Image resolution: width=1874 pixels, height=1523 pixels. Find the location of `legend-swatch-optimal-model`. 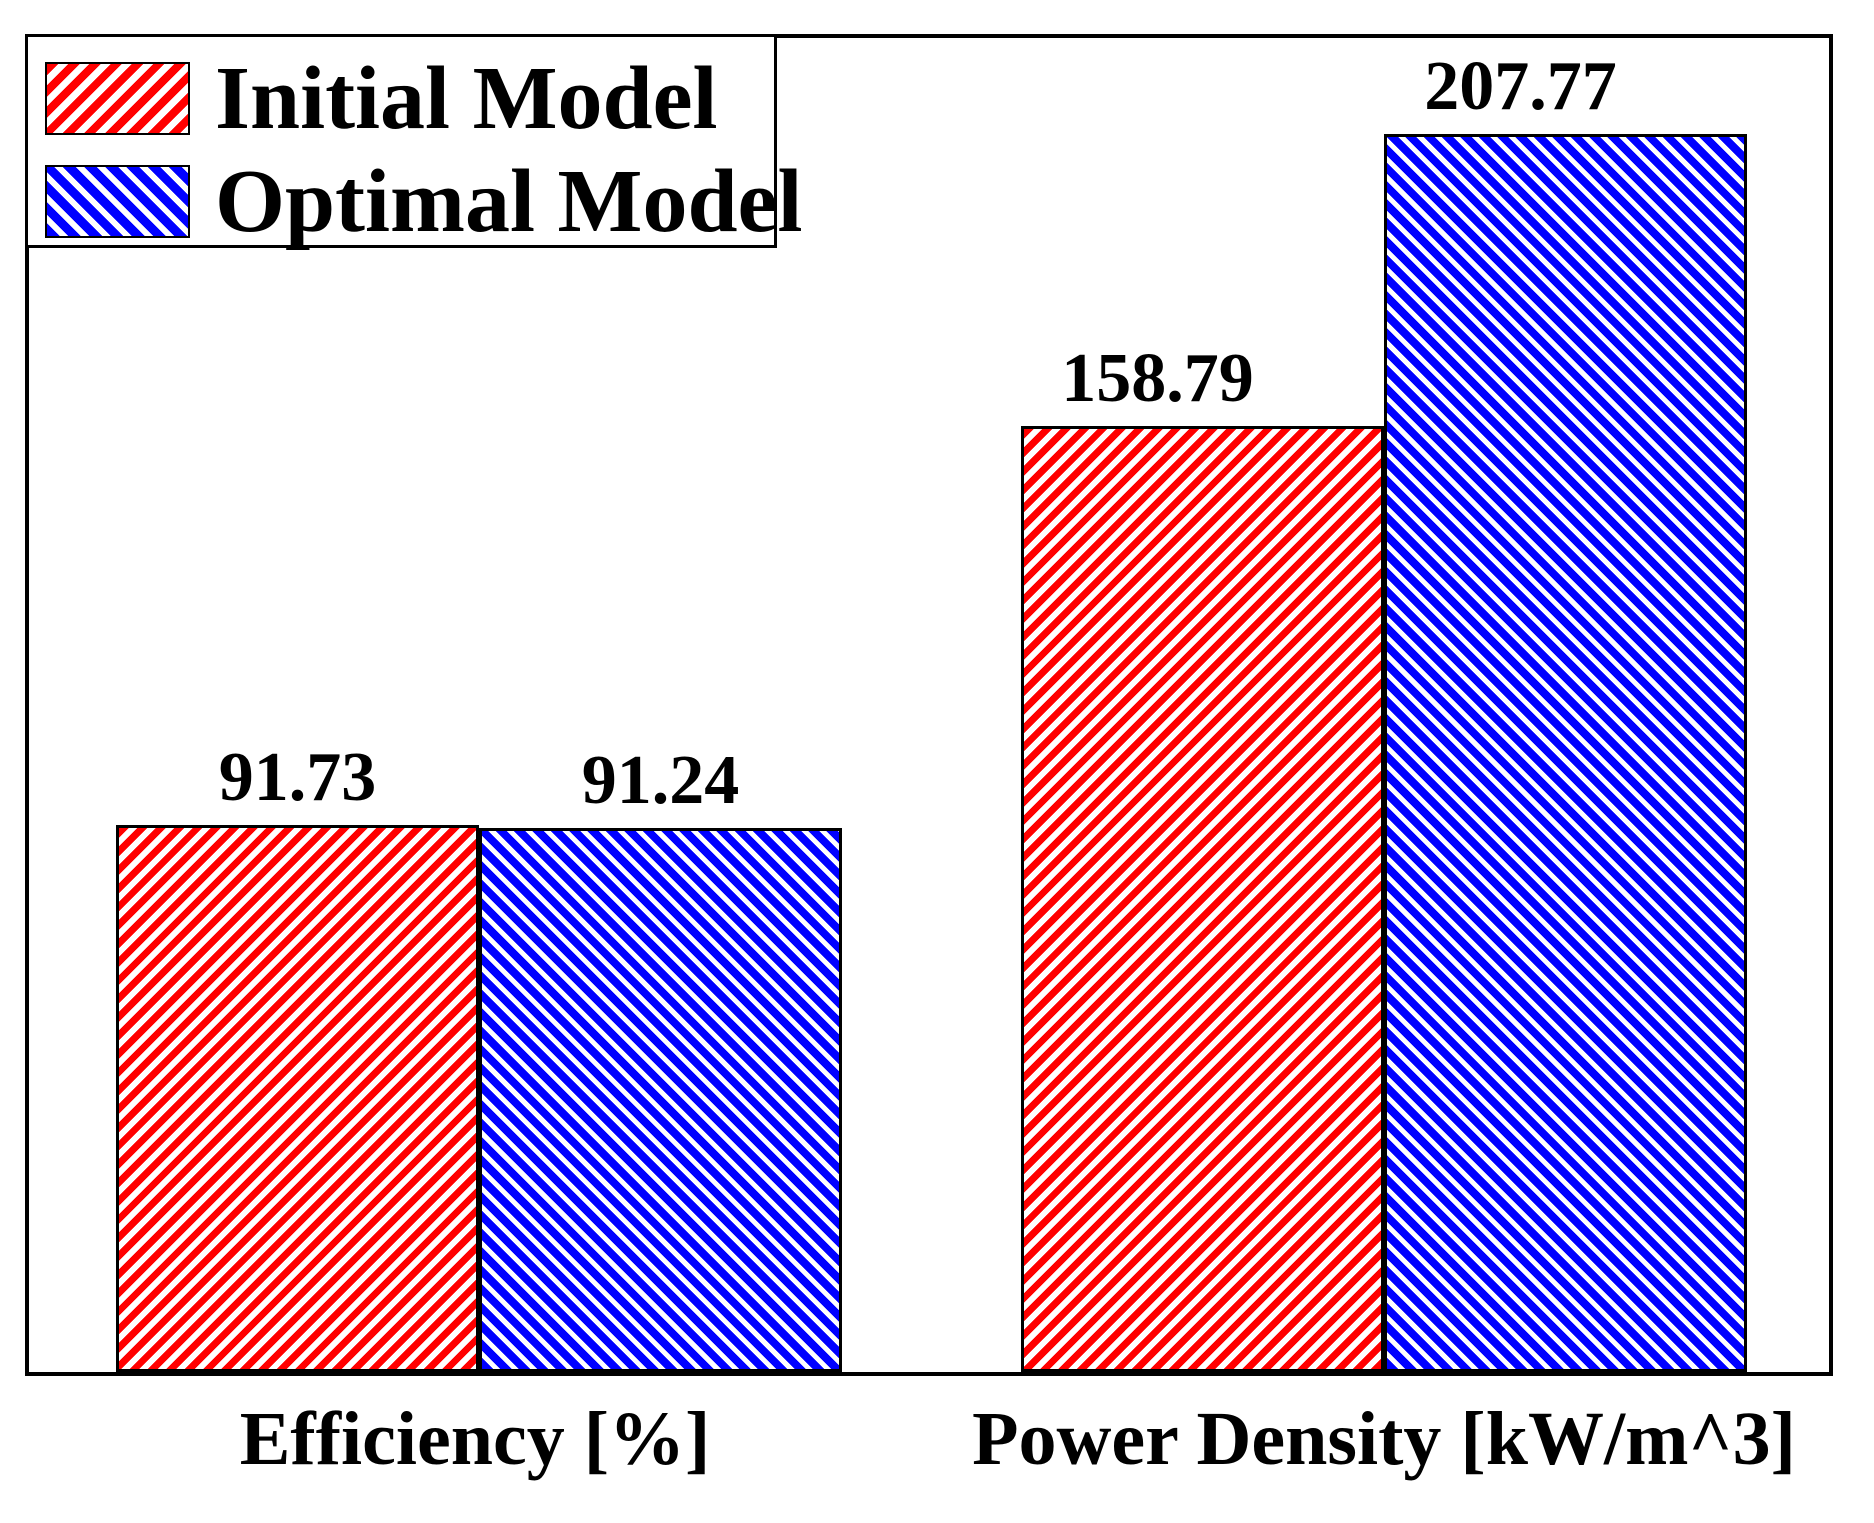

legend-swatch-optimal-model is located at coordinates (117, 201).